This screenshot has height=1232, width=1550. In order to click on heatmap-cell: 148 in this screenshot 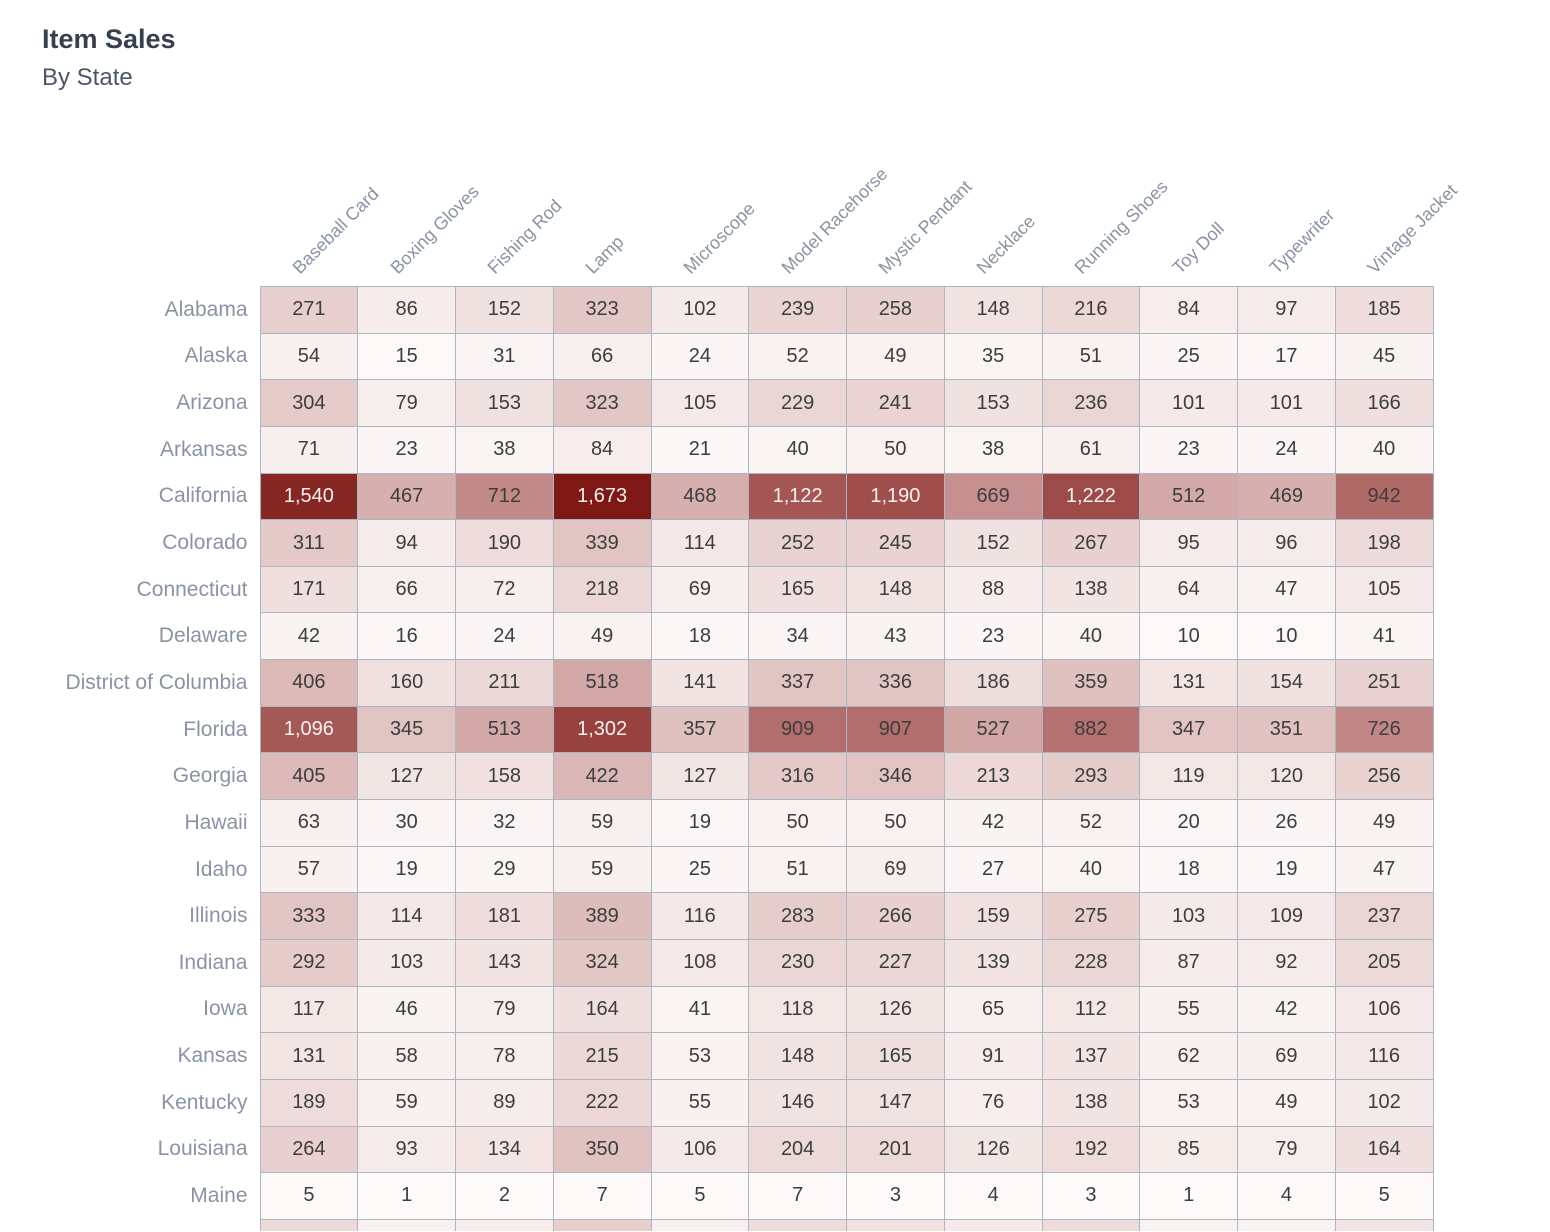, I will do `click(895, 589)`.